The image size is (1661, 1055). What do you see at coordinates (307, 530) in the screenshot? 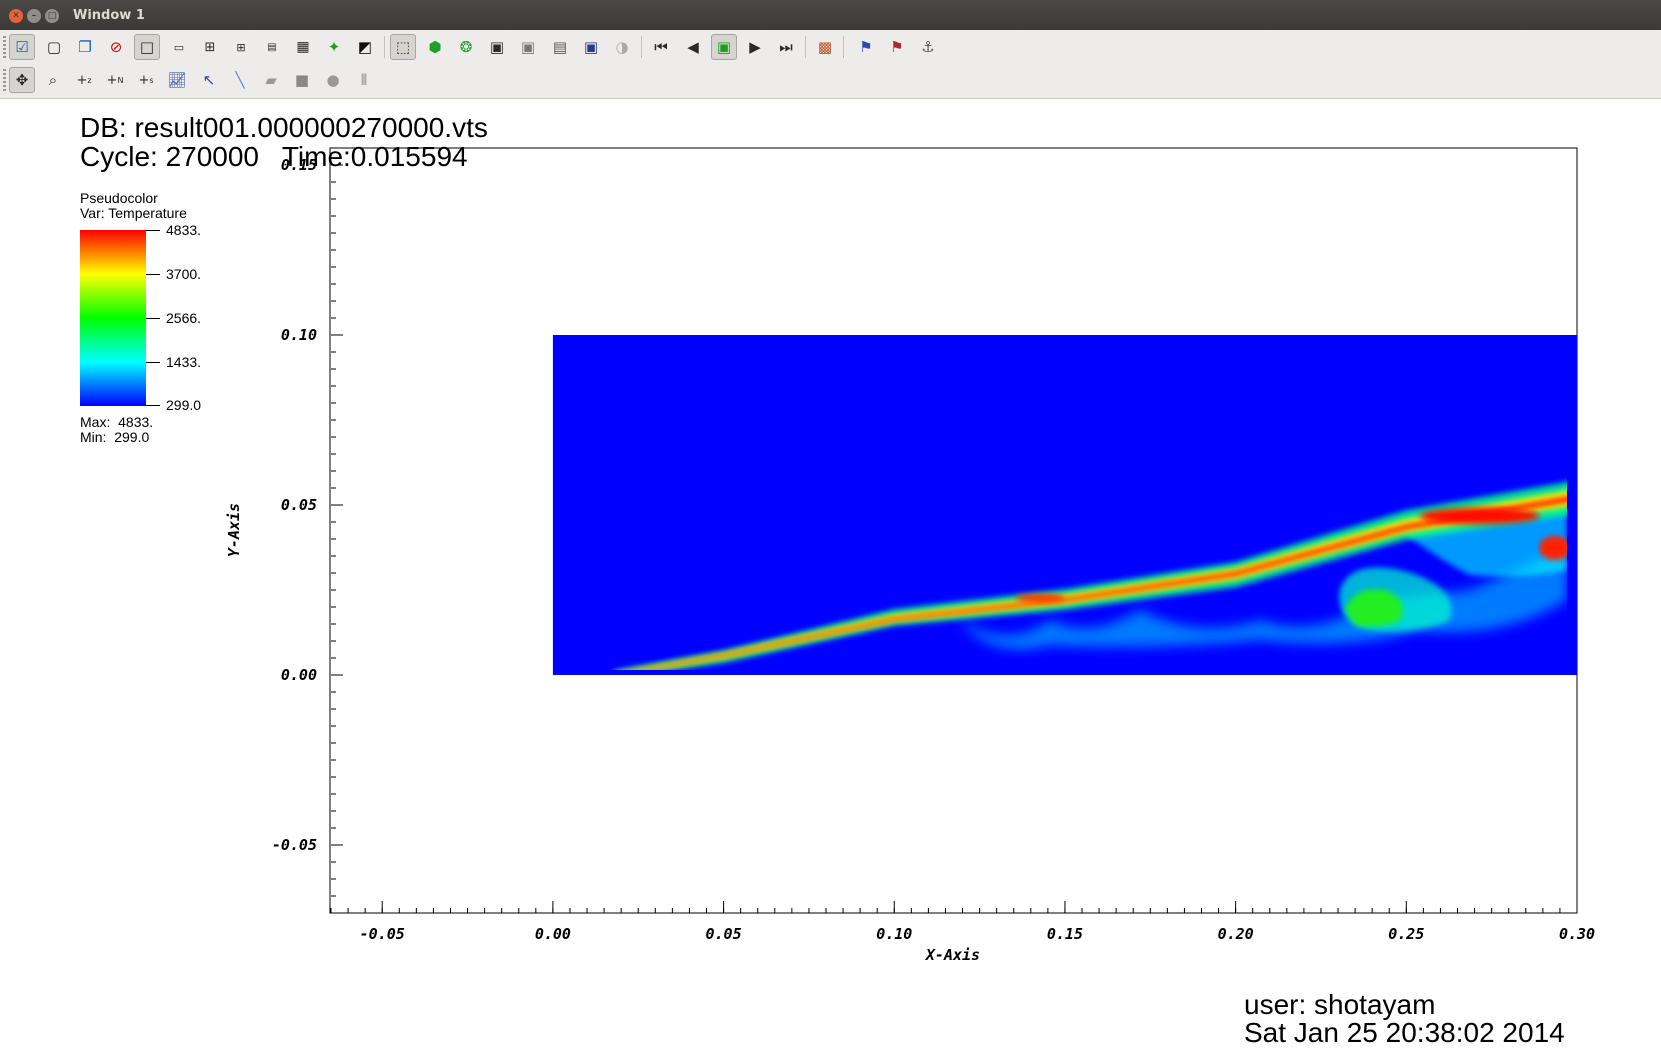
I see `y-axis-ticks: -0.05 0.00 0.05 0.10 0.15` at bounding box center [307, 530].